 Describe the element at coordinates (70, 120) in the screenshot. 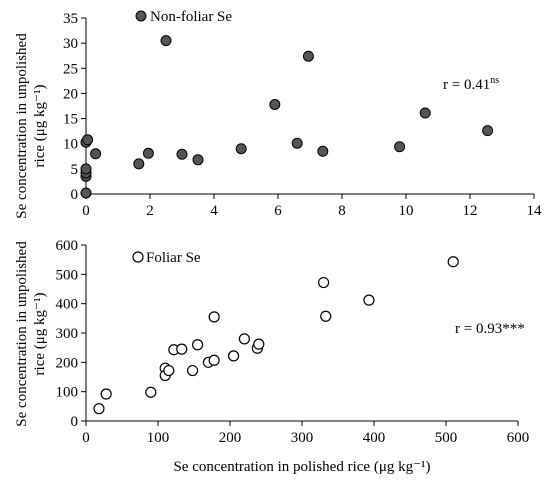

I see `y-tick-label: 15` at that location.